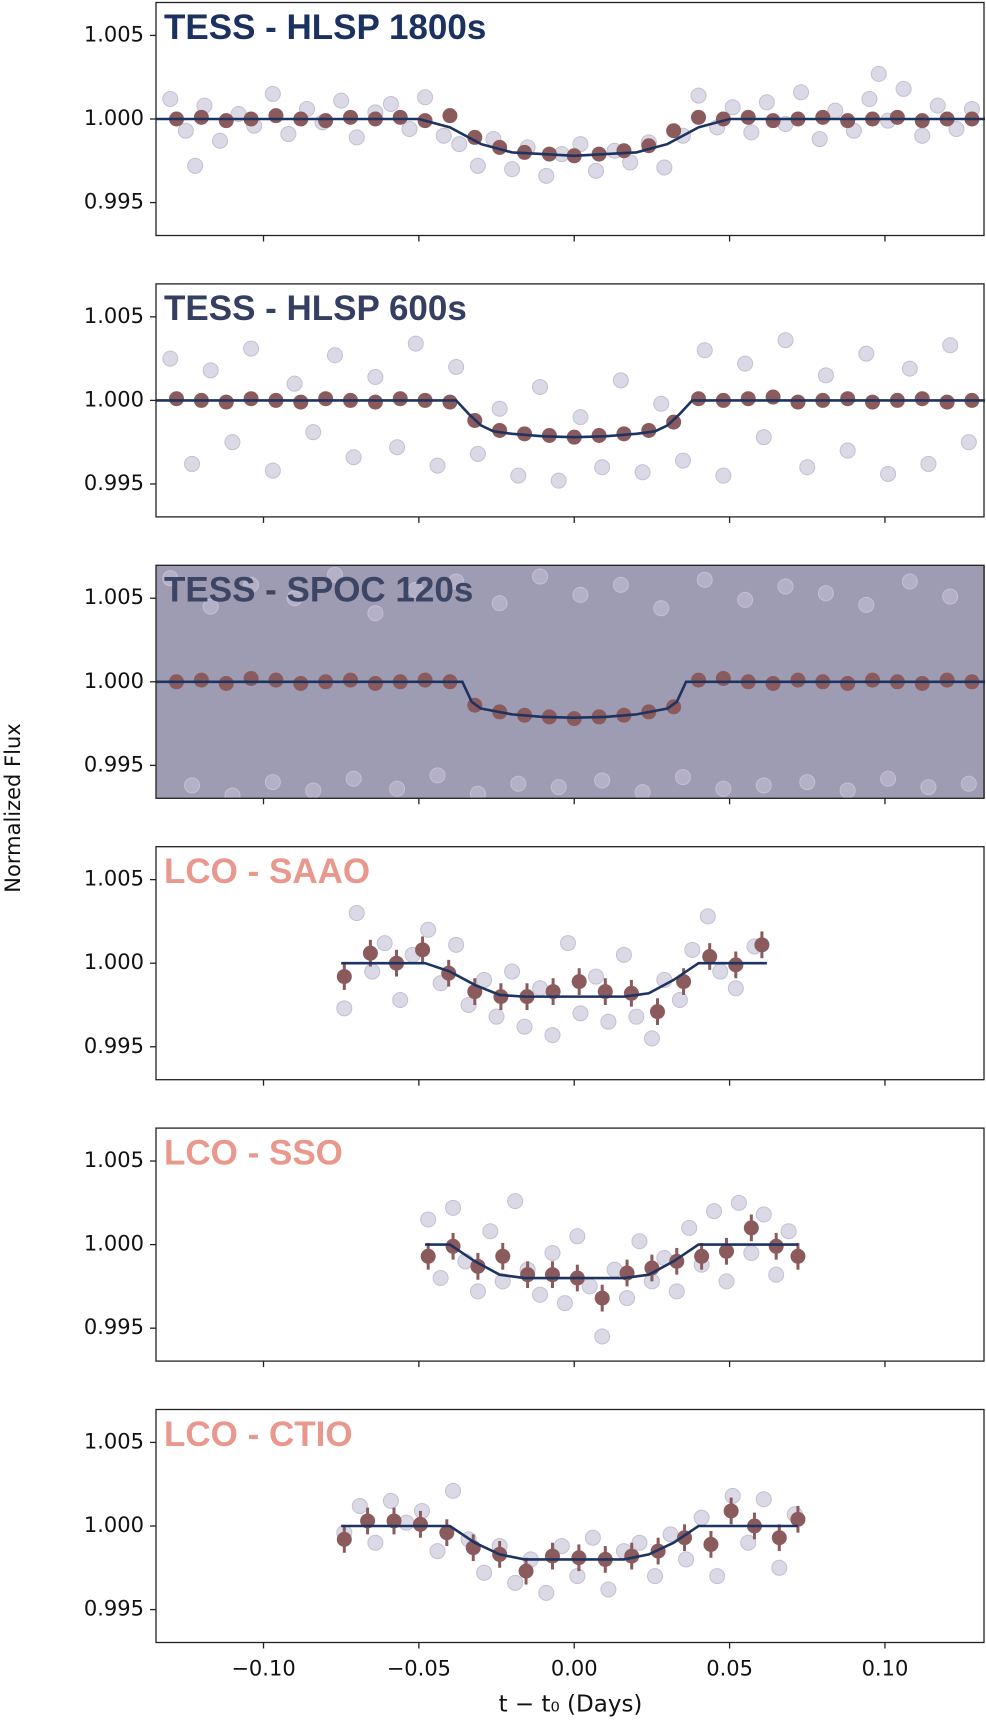  Describe the element at coordinates (114, 1441) in the screenshot. I see `y-tick-label: 1.005` at that location.